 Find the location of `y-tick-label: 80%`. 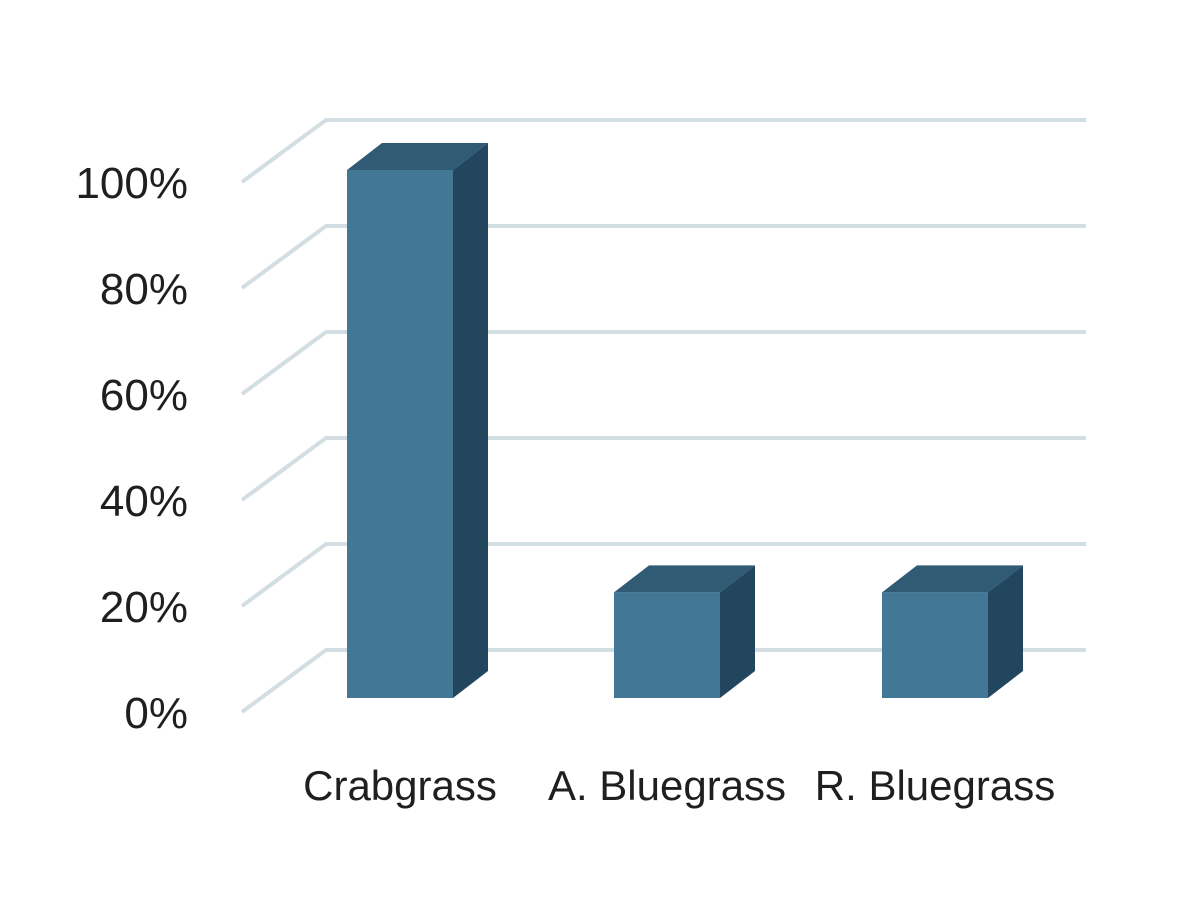

y-tick-label: 80% is located at coordinates (144, 289).